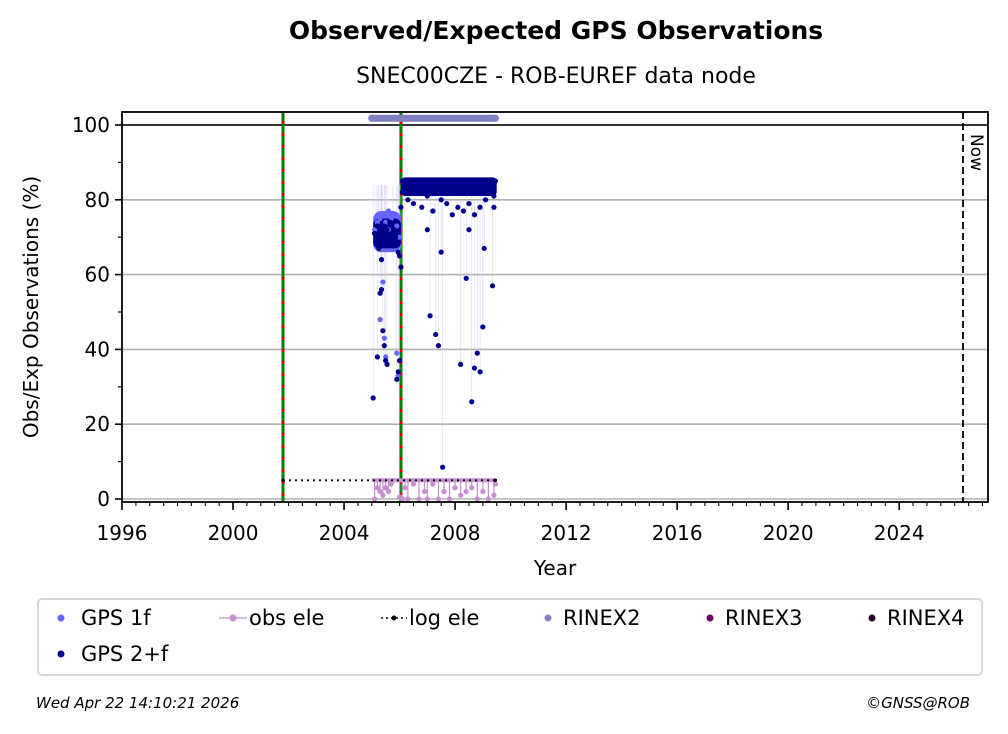  I want to click on x-tick-label: 2000, so click(233, 533).